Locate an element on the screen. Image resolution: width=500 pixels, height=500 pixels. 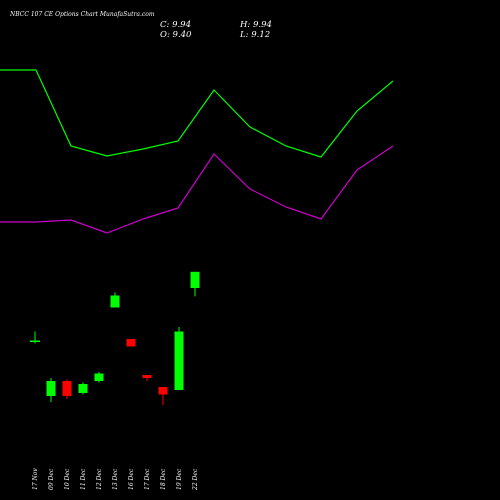
date-label: 11 Dec is located at coordinates (83, 479).